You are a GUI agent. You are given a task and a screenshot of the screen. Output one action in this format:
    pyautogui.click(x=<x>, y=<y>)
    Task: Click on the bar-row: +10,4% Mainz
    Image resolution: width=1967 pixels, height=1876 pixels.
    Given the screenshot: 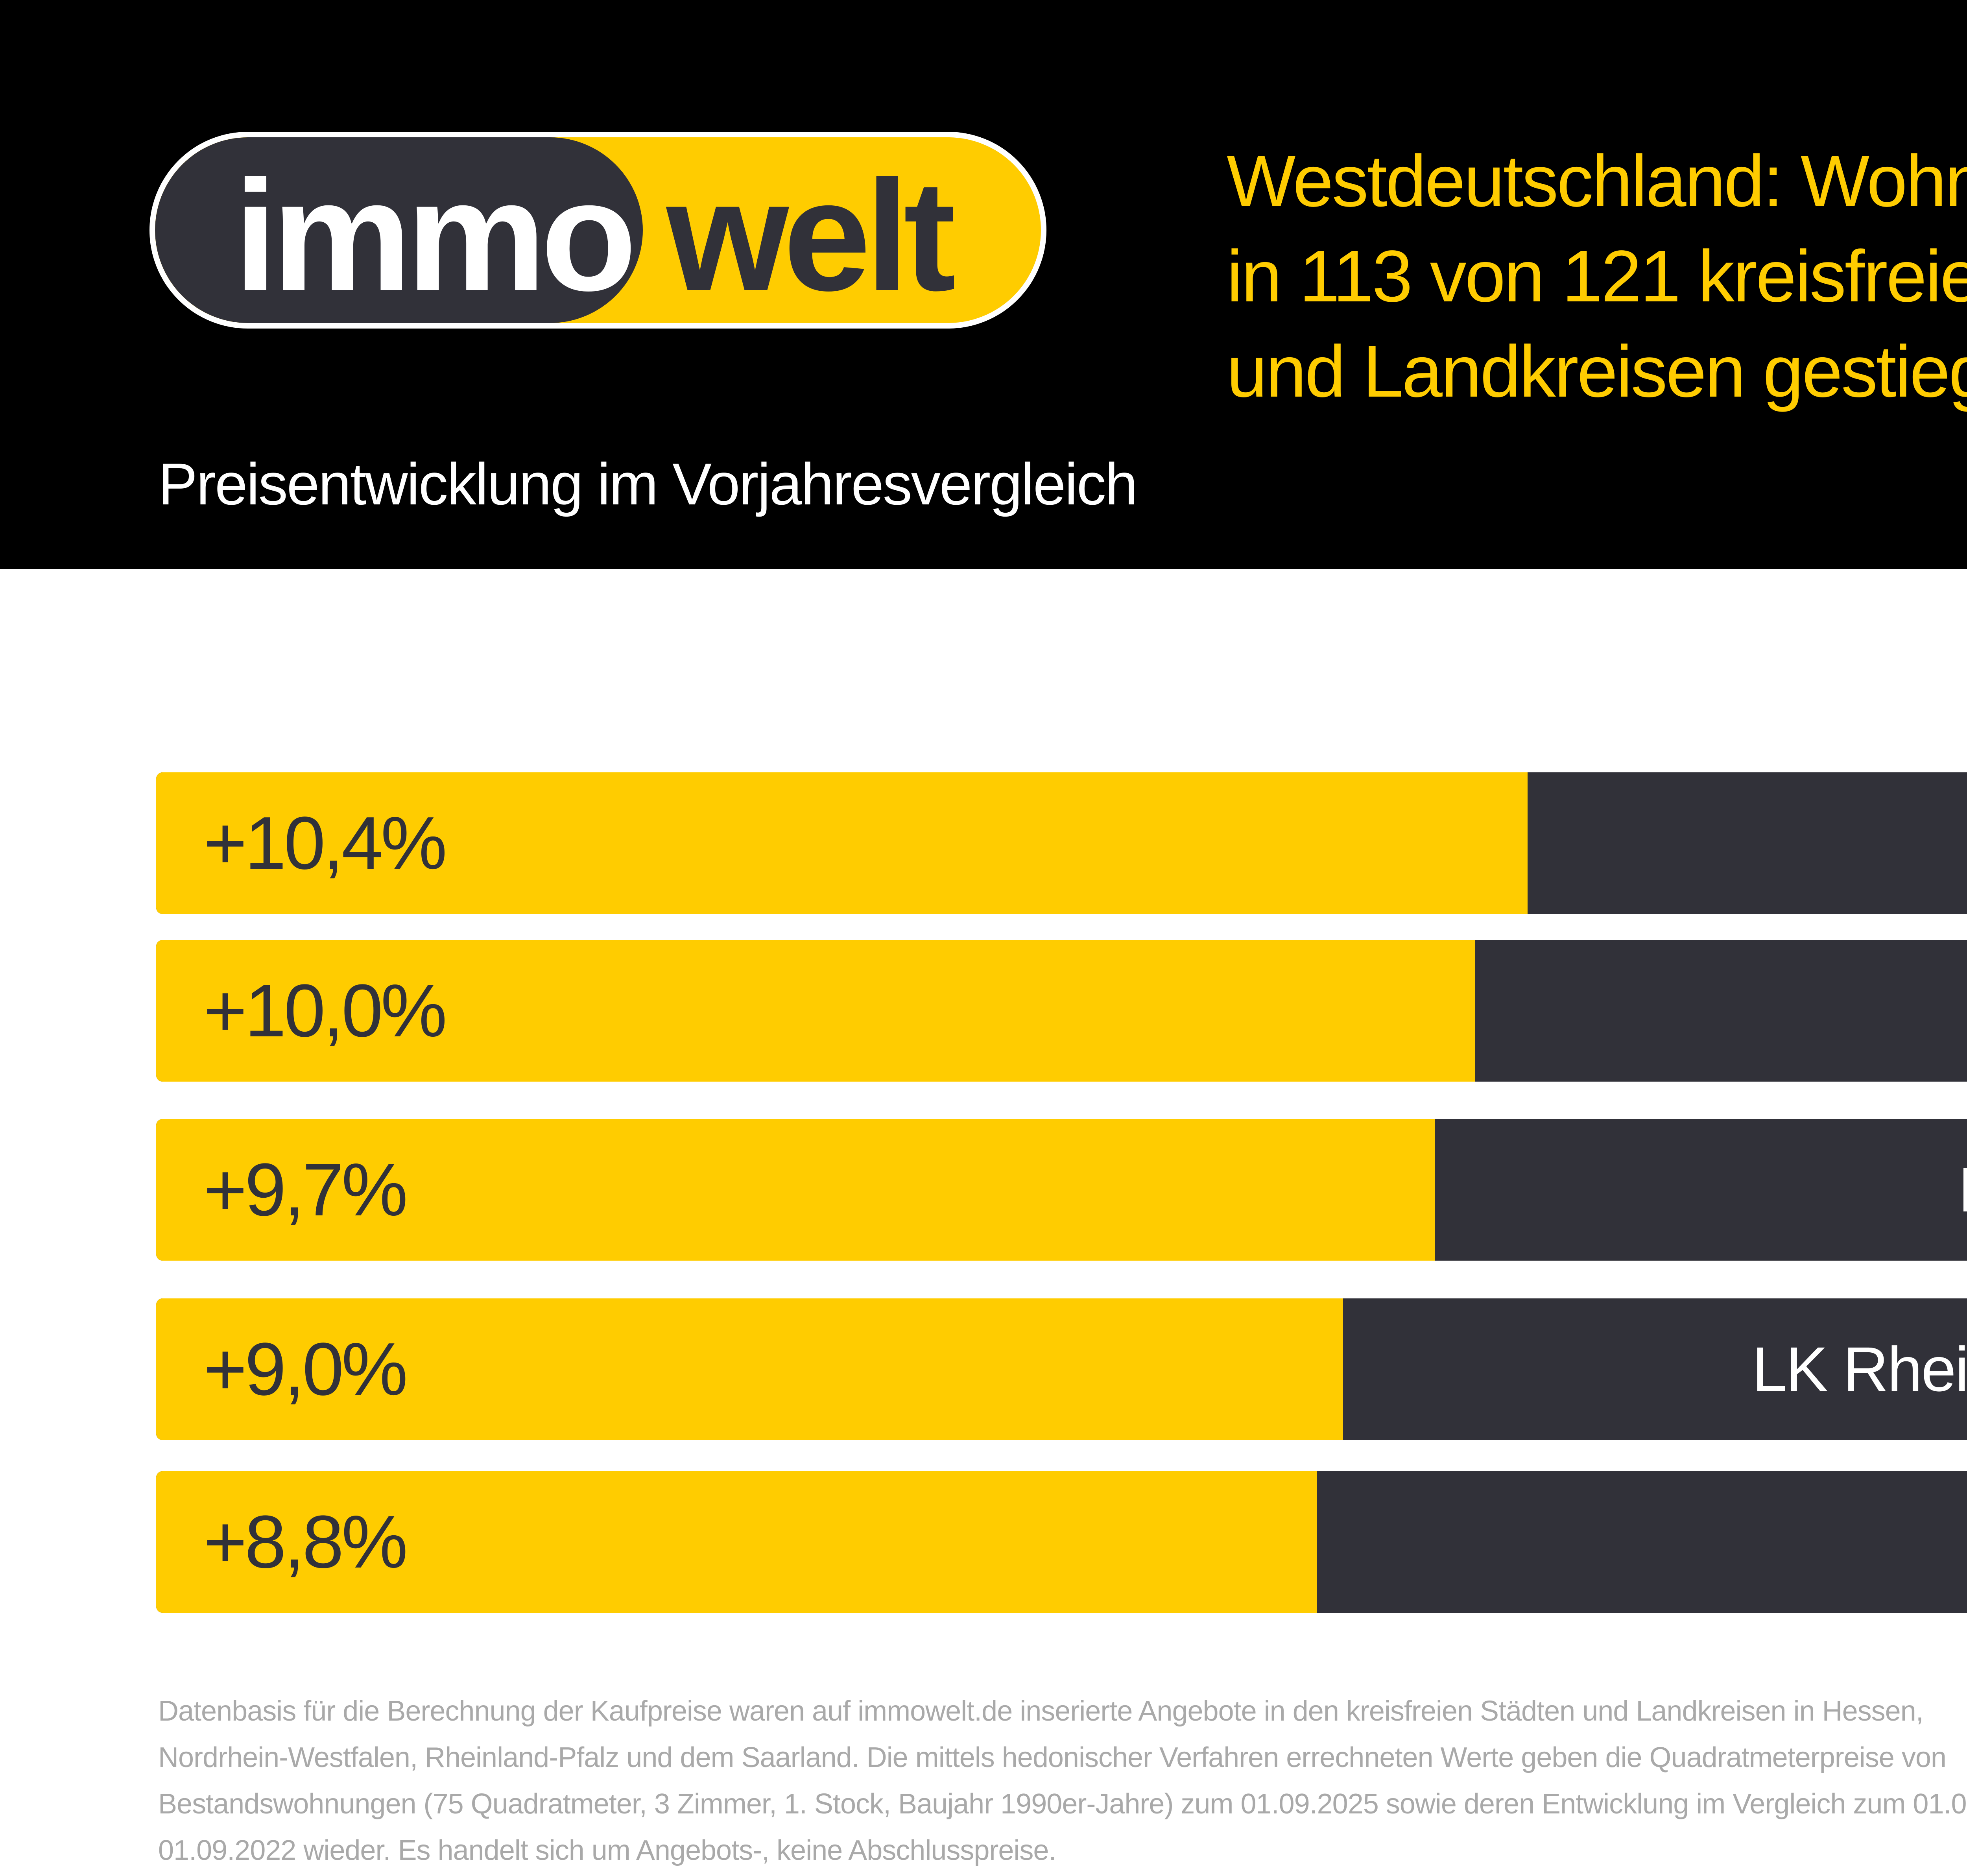 What is the action you would take?
    pyautogui.click(x=1061, y=843)
    